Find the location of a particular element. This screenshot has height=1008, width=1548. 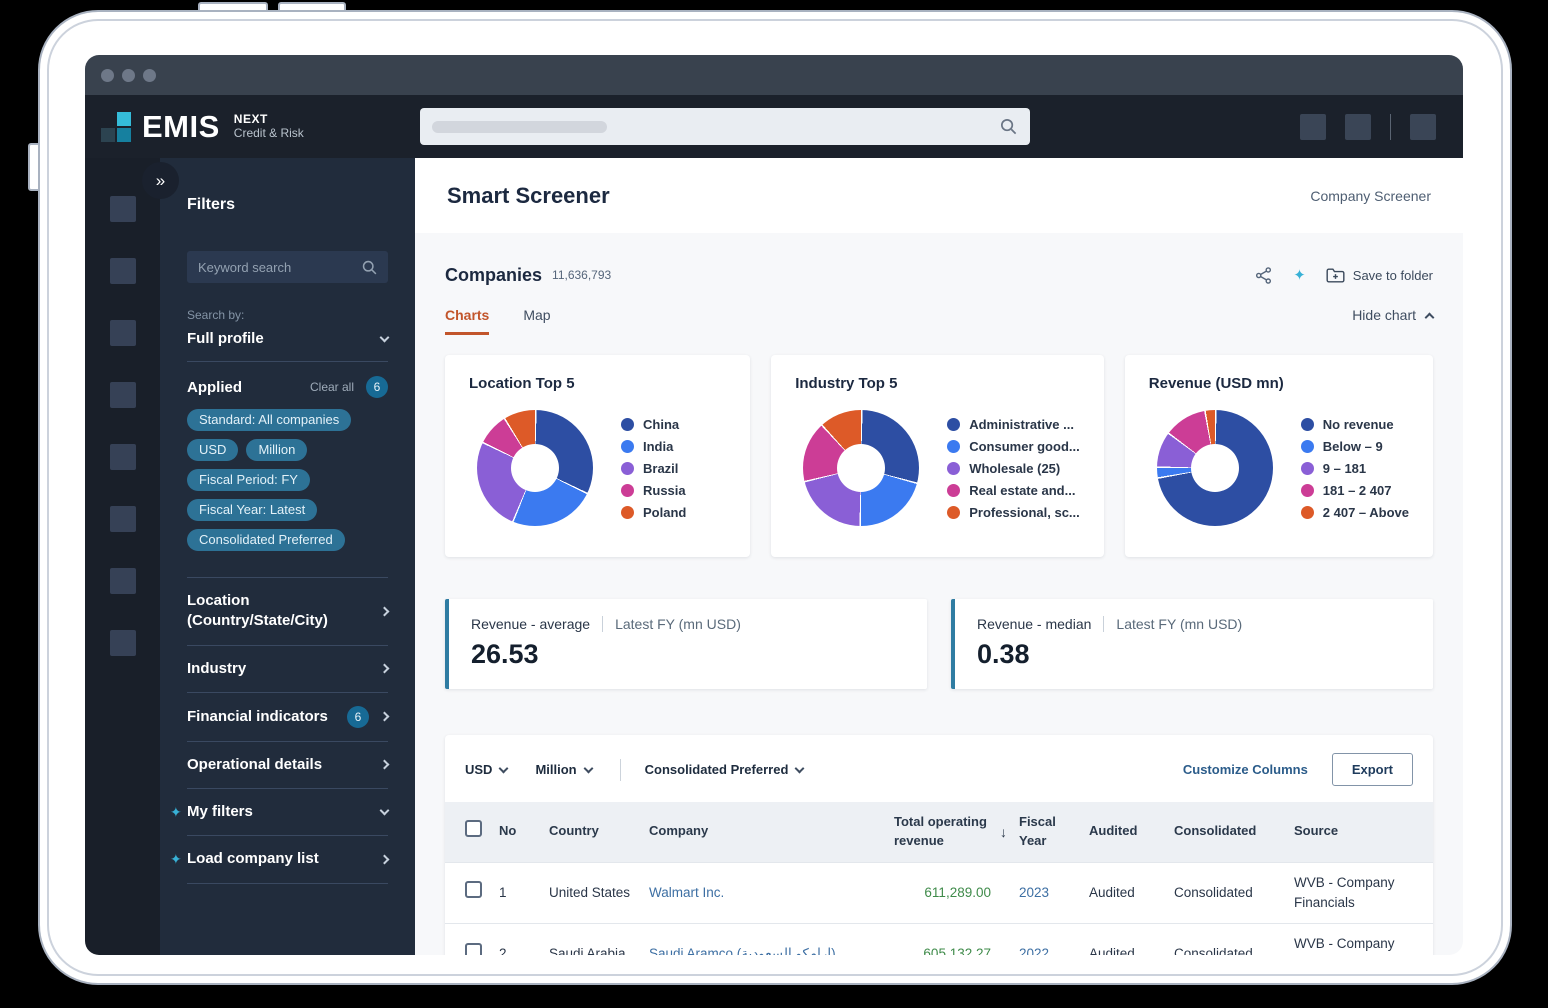

export-button: Export is located at coordinates (1372, 769).